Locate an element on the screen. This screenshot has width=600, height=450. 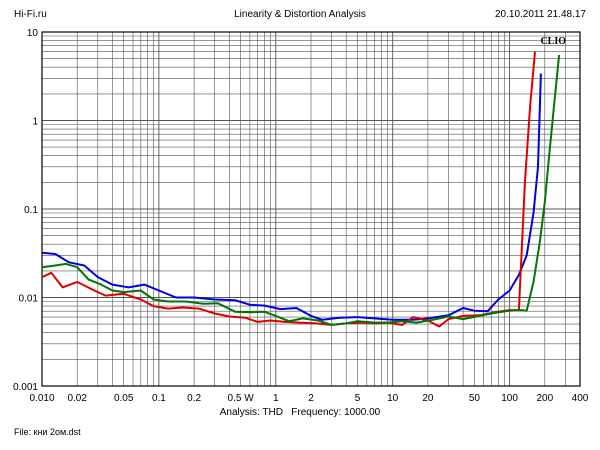
x-tick-label: 100 is located at coordinates (509, 398).